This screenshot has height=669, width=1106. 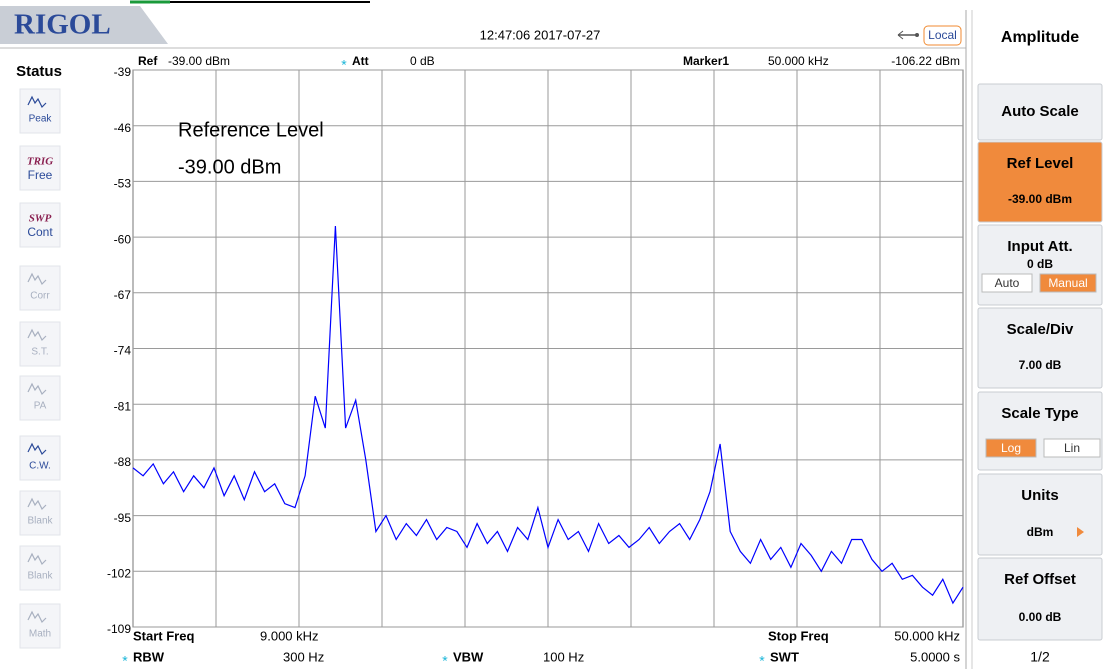 What do you see at coordinates (798, 61) in the screenshot?
I see `marker-freq: 50.000 kHz` at bounding box center [798, 61].